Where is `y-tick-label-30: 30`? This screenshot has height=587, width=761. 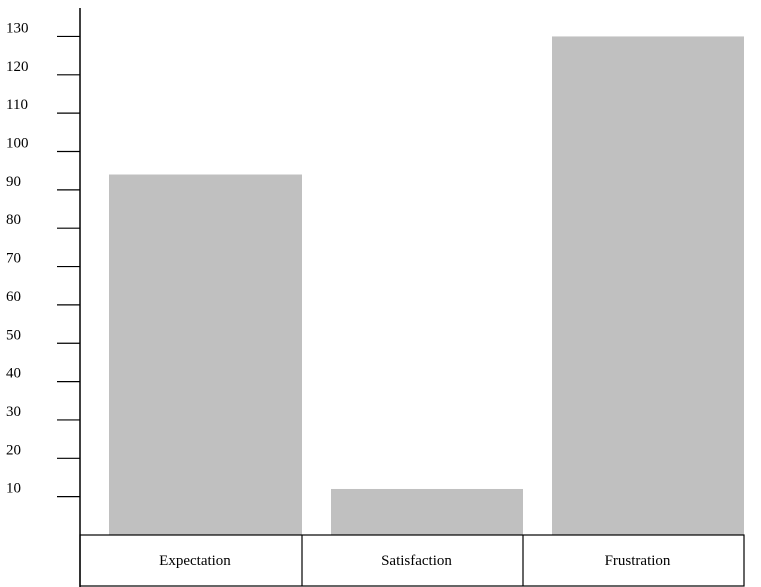 y-tick-label-30: 30 is located at coordinates (13, 412).